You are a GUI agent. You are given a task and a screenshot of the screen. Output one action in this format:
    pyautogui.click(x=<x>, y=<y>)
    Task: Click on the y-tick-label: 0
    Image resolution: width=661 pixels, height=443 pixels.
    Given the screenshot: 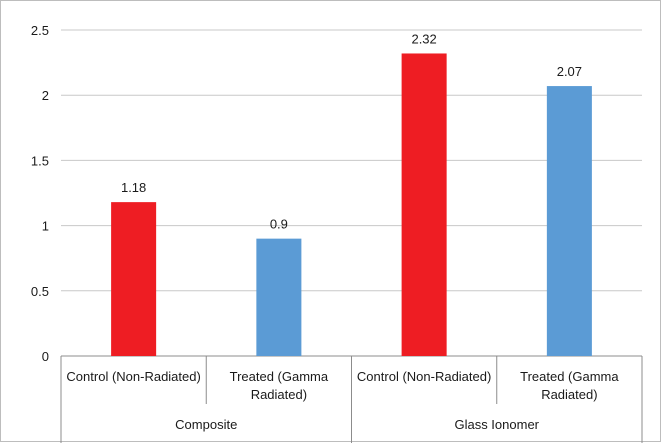 What is the action you would take?
    pyautogui.click(x=45, y=356)
    